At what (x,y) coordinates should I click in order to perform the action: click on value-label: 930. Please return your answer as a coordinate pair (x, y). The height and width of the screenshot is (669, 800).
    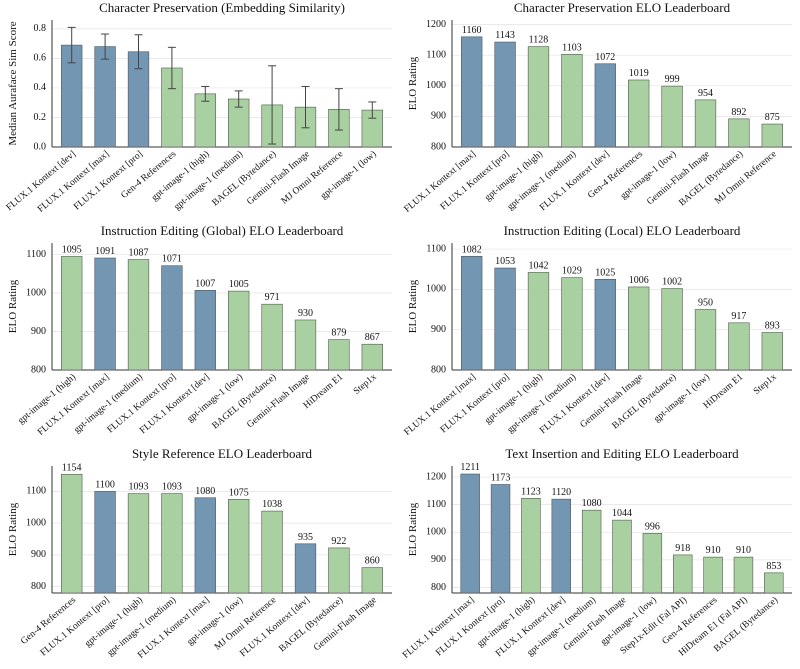
    Looking at the image, I should click on (305, 313).